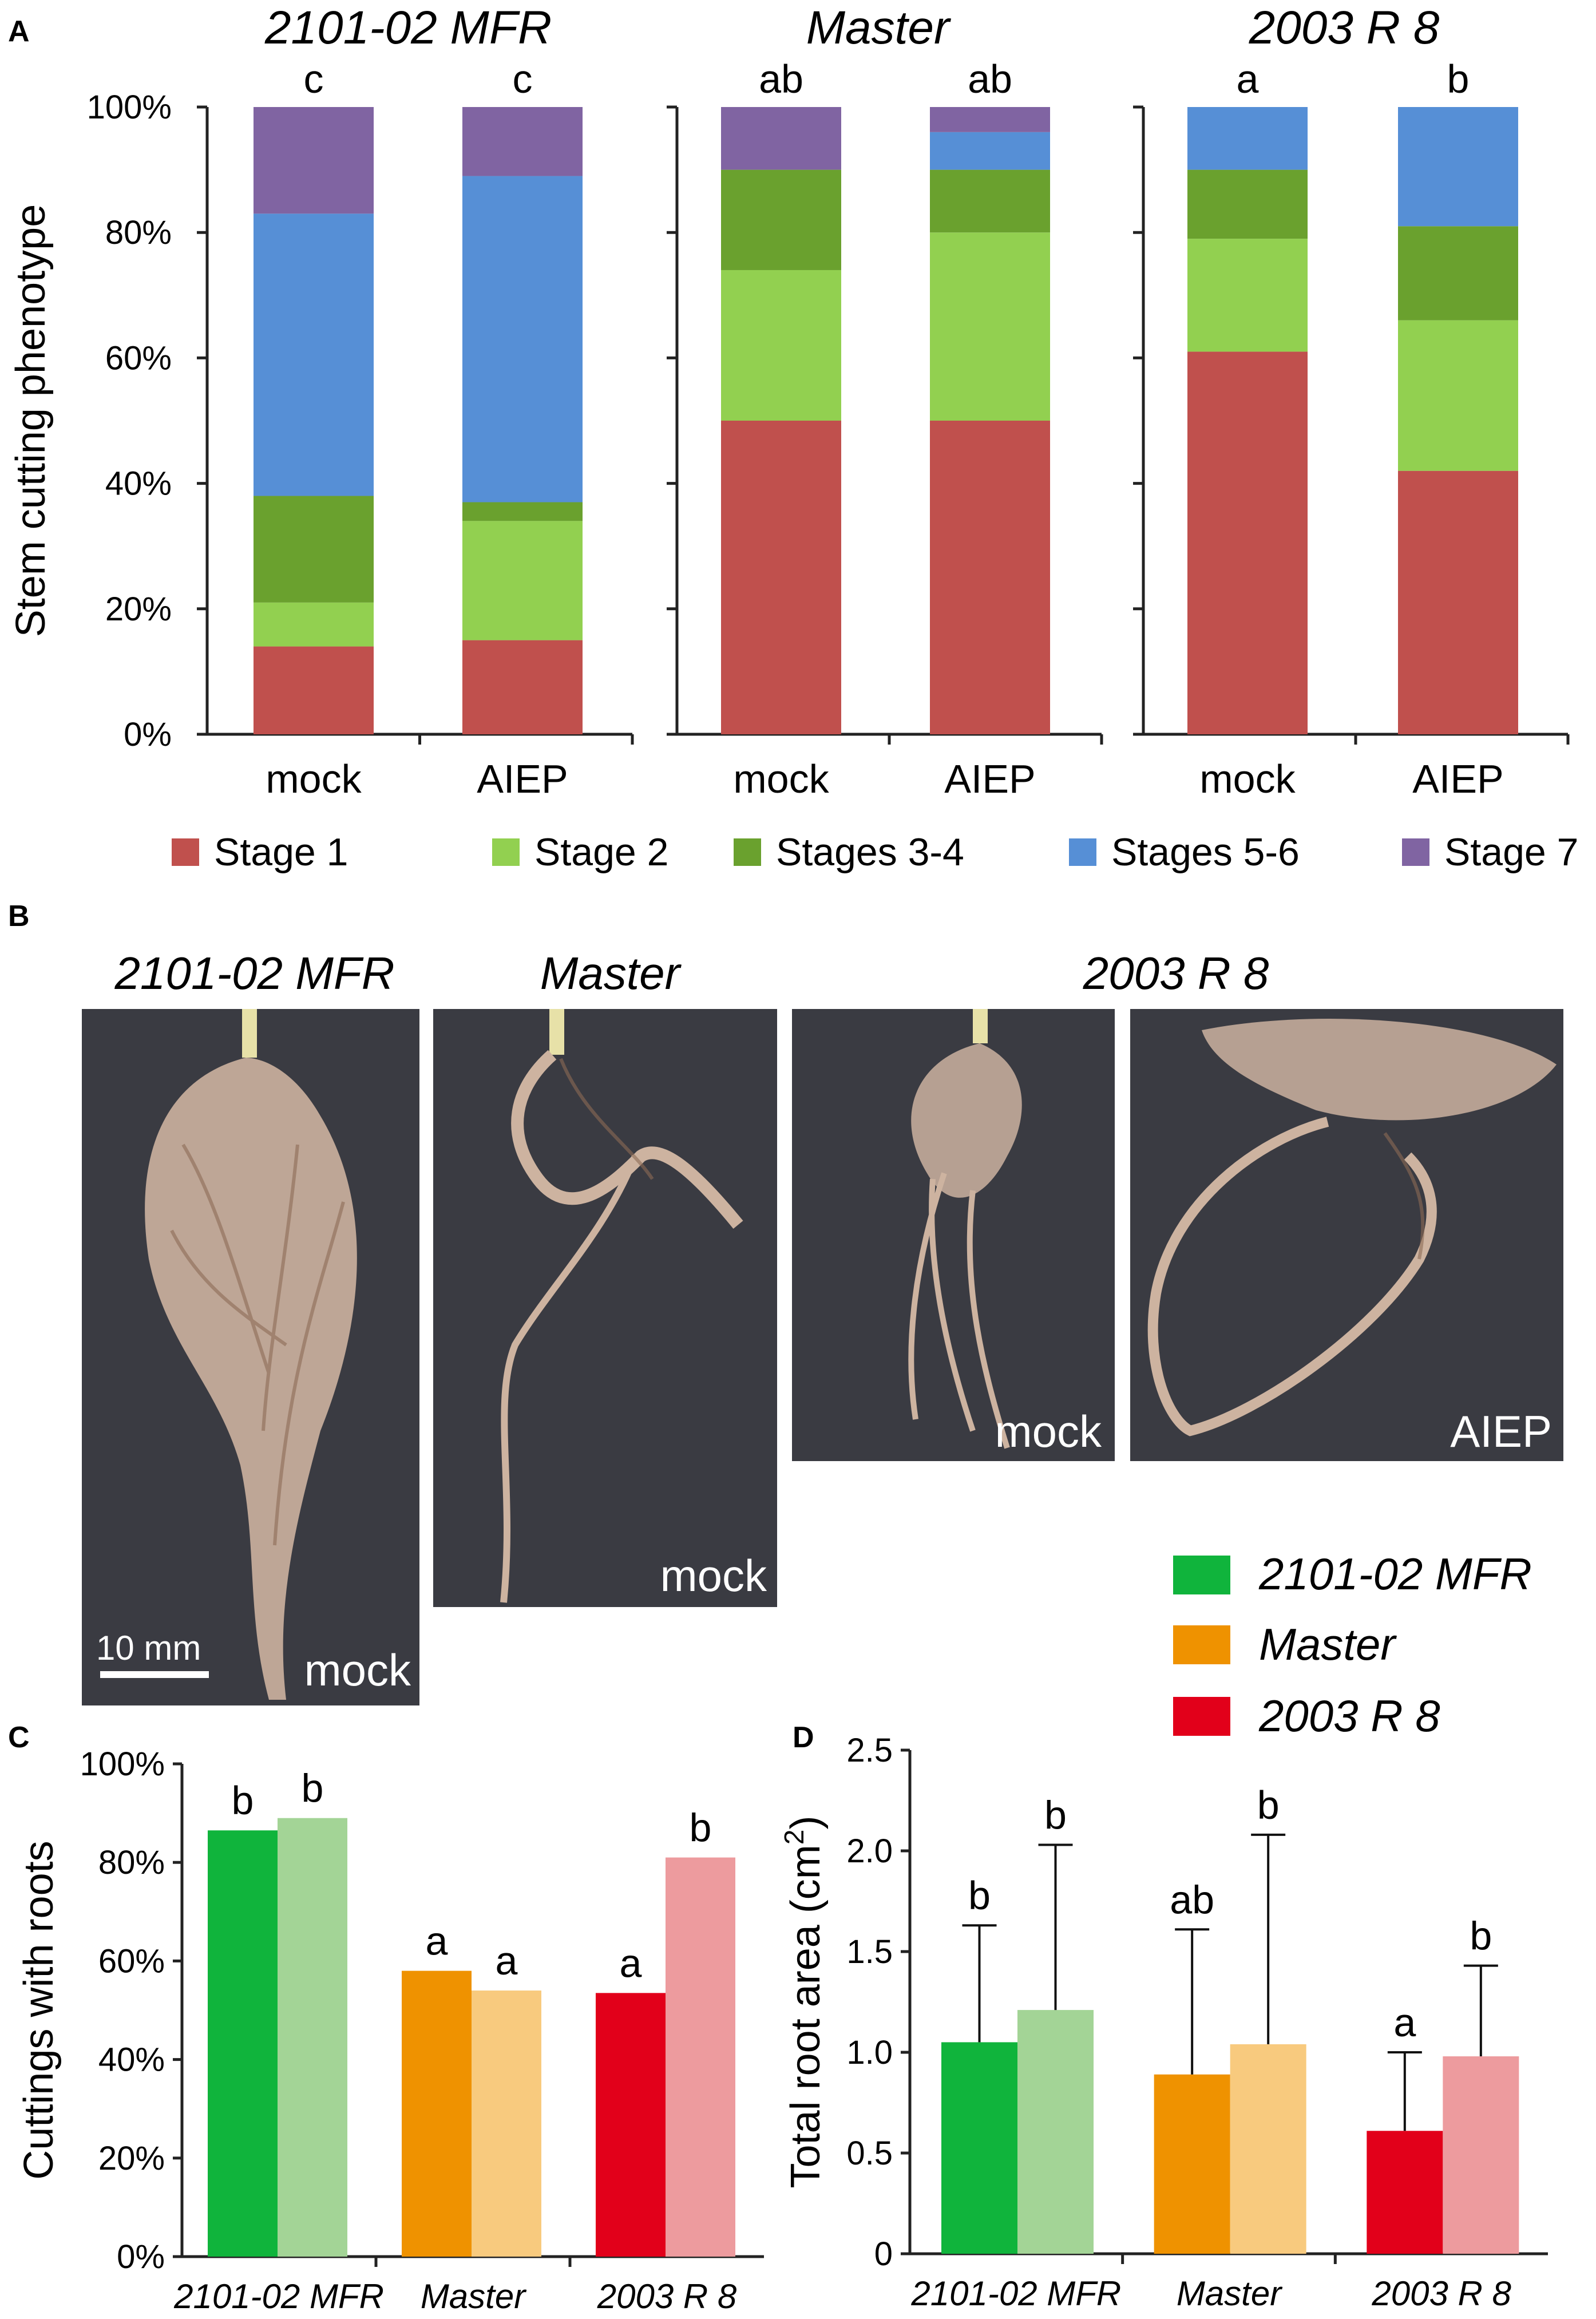  Describe the element at coordinates (1268, 2149) in the screenshot. I see `bar-master-aiep` at that location.